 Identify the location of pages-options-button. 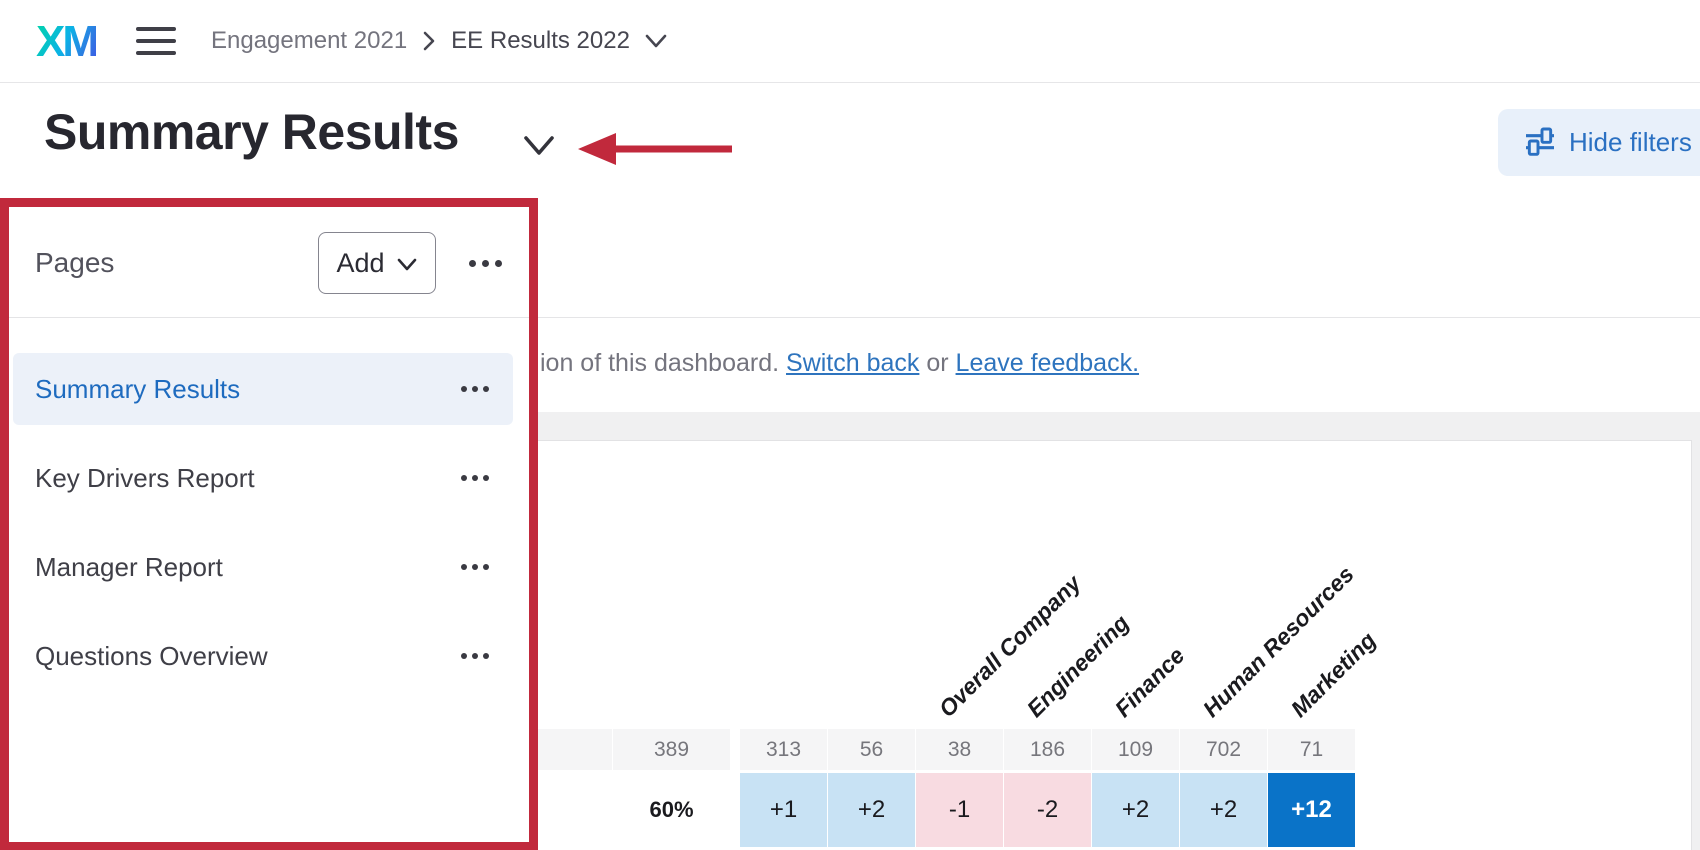
(485, 263).